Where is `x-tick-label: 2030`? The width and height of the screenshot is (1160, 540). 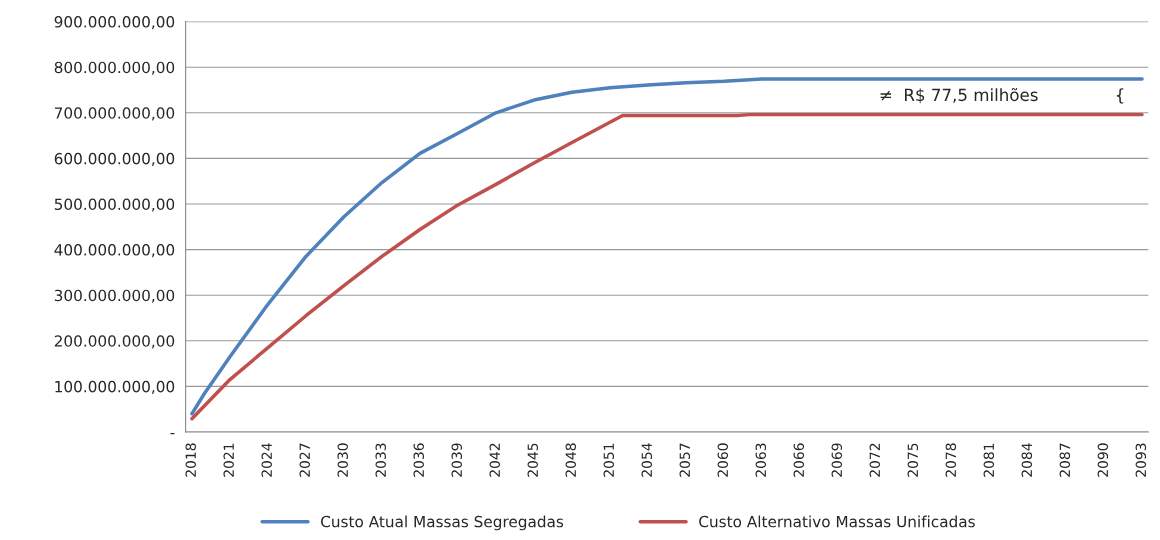
x-tick-label: 2030 is located at coordinates (342, 460).